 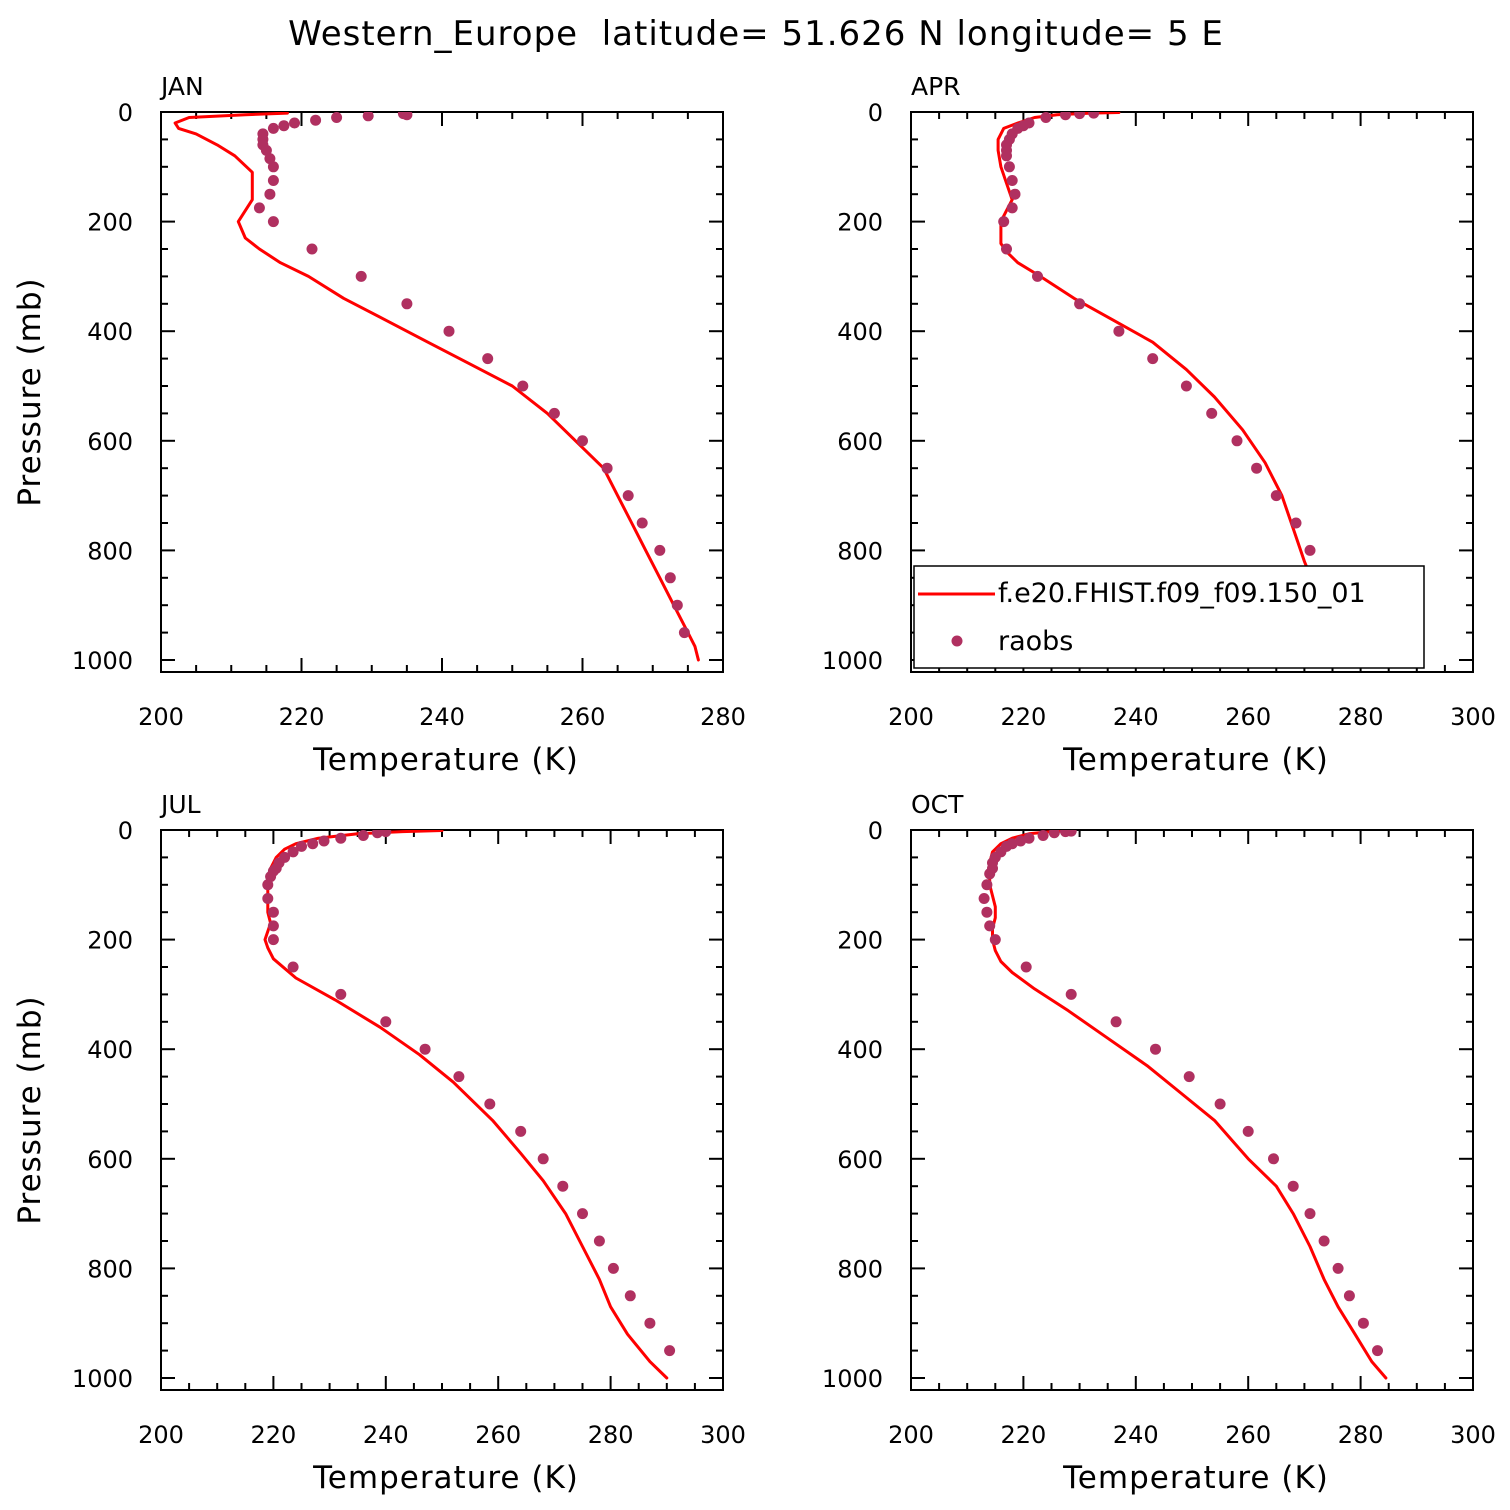 What do you see at coordinates (957, 641) in the screenshot?
I see `legend-obs-marker` at bounding box center [957, 641].